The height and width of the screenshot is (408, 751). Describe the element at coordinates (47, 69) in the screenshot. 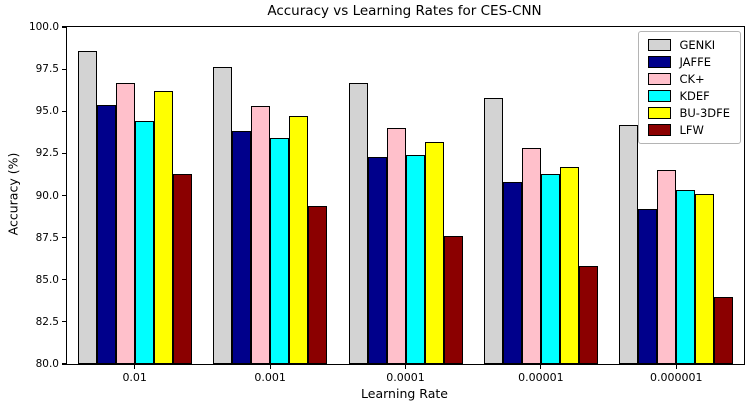

I see `y-tick-label: 97.5` at that location.